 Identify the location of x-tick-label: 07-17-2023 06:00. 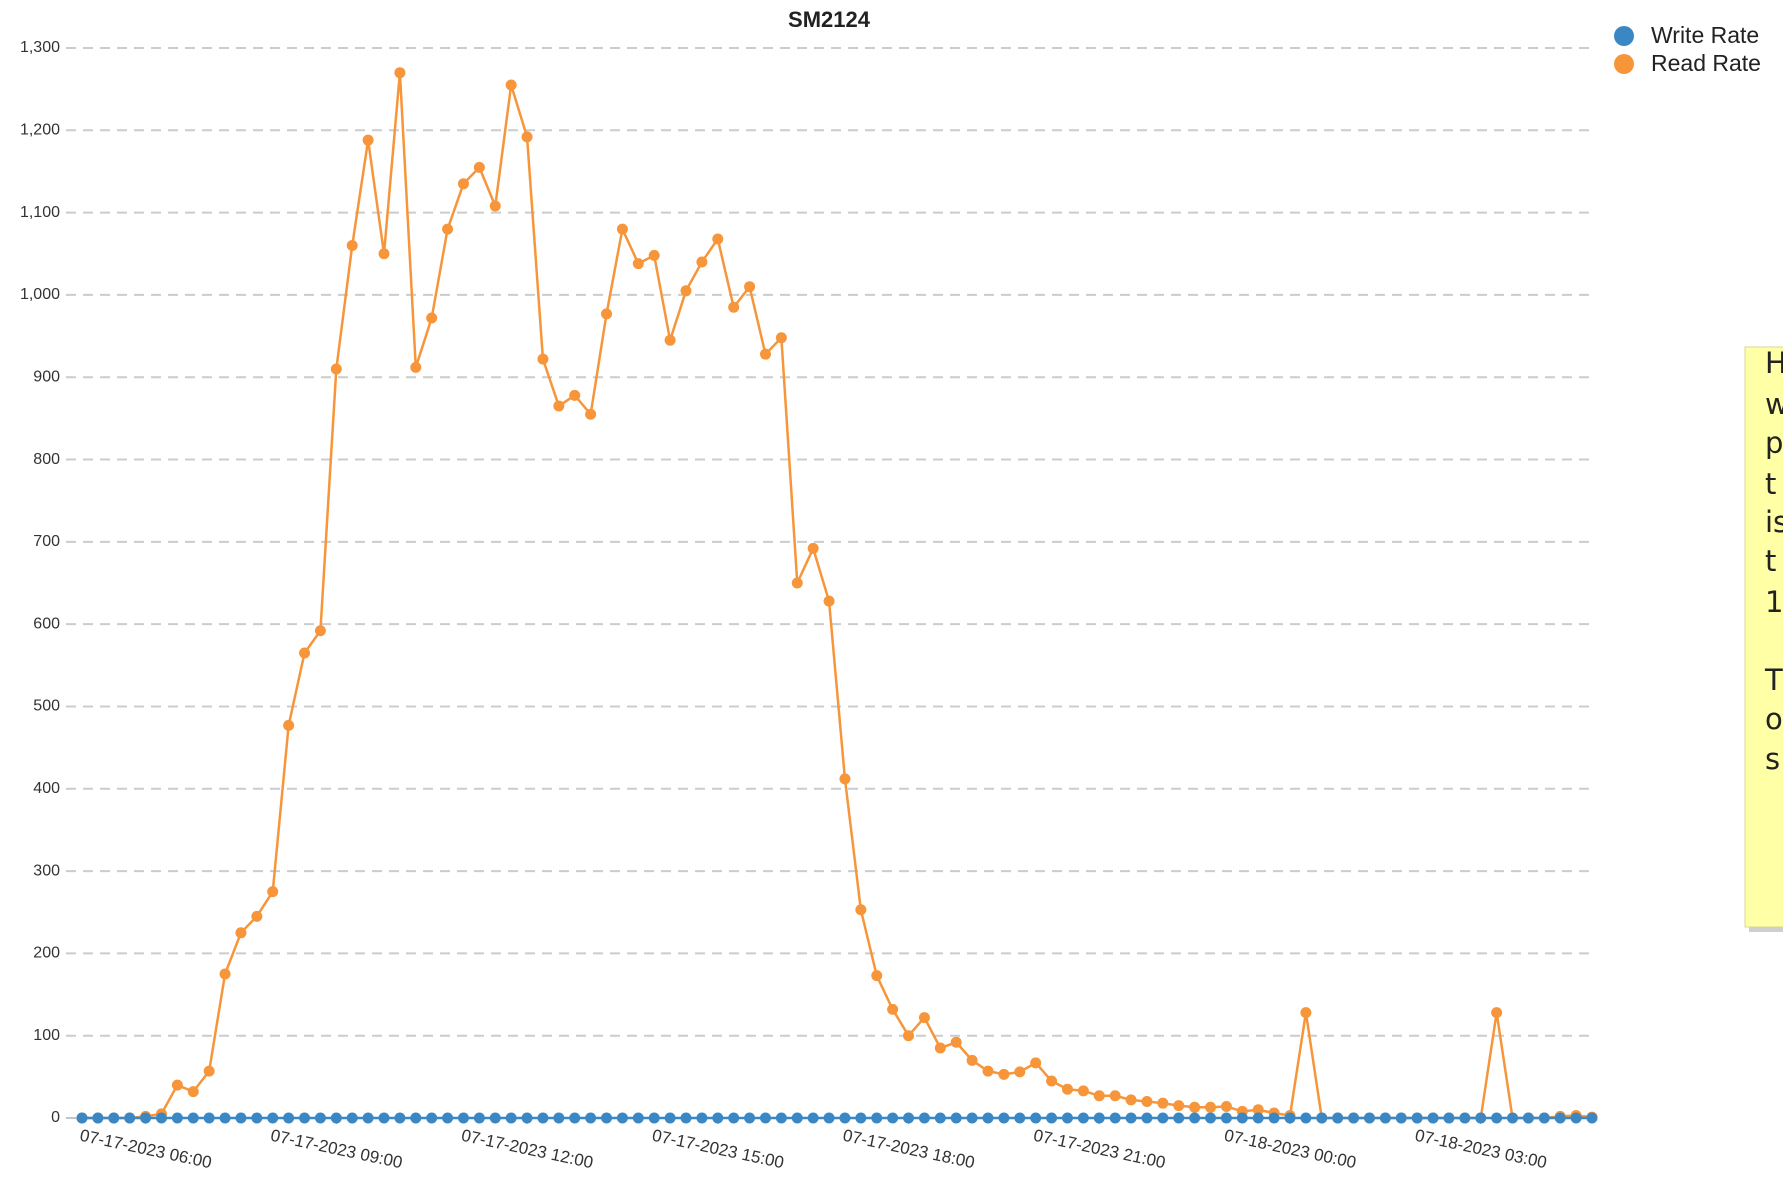
(145, 1149).